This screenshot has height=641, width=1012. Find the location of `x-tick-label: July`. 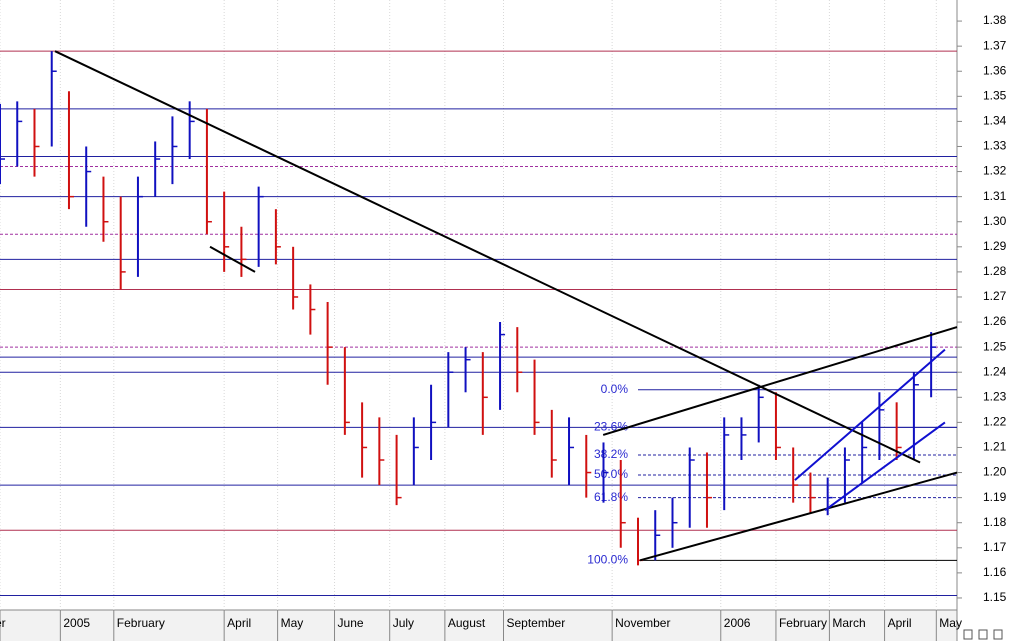

x-tick-label: July is located at coordinates (403, 623).